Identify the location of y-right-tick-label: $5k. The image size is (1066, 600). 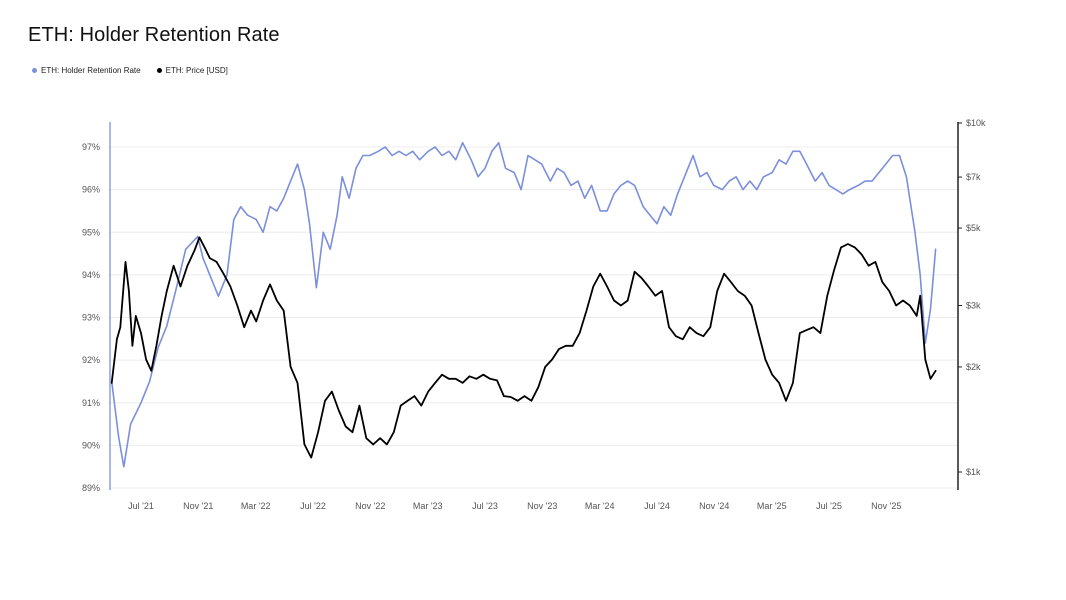
(973, 228).